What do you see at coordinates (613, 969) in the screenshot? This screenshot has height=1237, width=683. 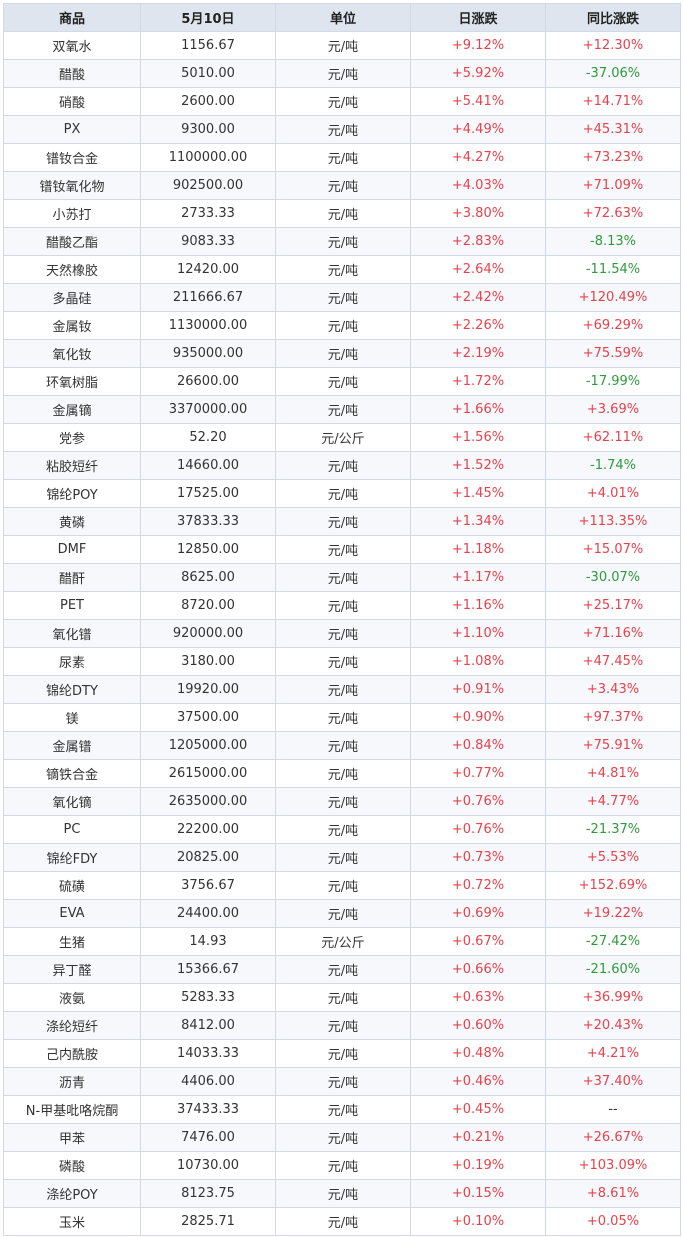 I see `yoy-change: -21.60%` at bounding box center [613, 969].